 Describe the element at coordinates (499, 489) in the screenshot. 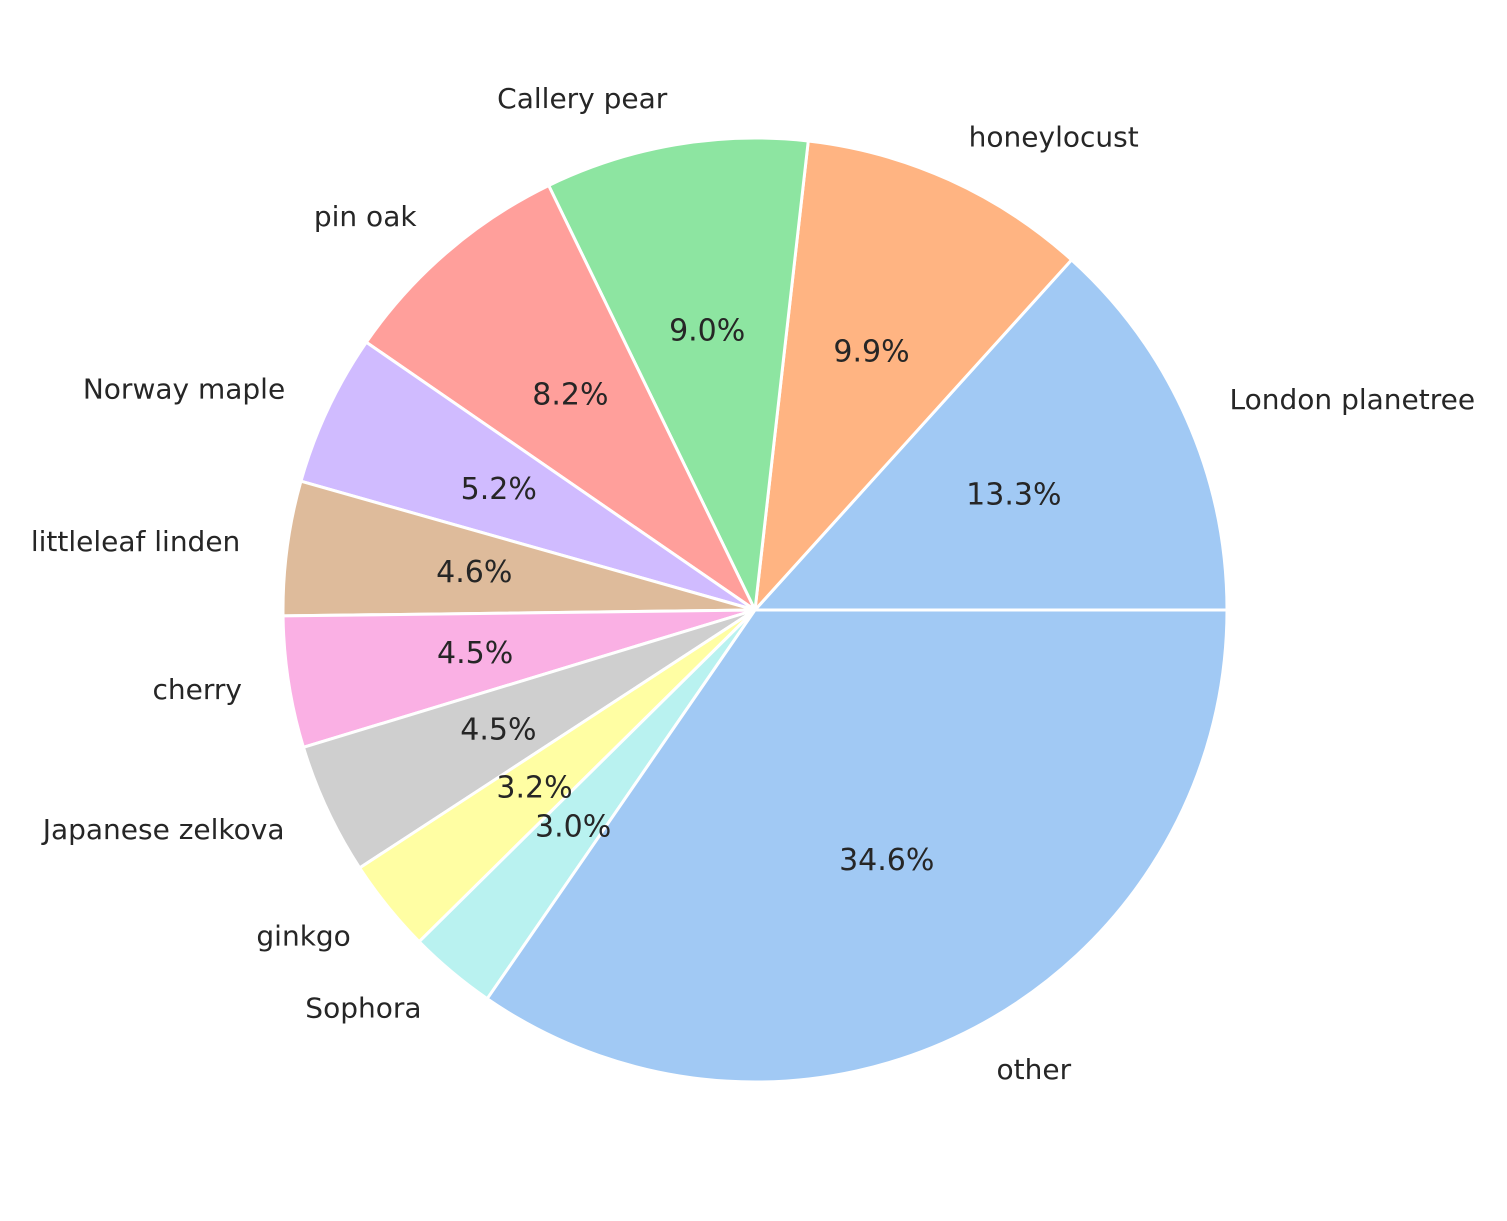

I see `slice-percent-norway-maple: 5.2%` at that location.